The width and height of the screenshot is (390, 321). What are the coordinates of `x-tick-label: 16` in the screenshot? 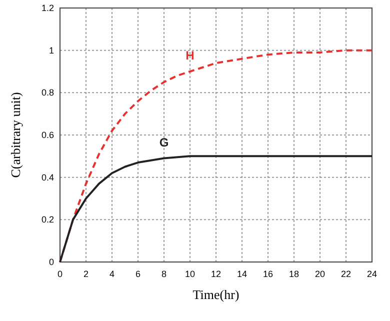 It's located at (268, 274).